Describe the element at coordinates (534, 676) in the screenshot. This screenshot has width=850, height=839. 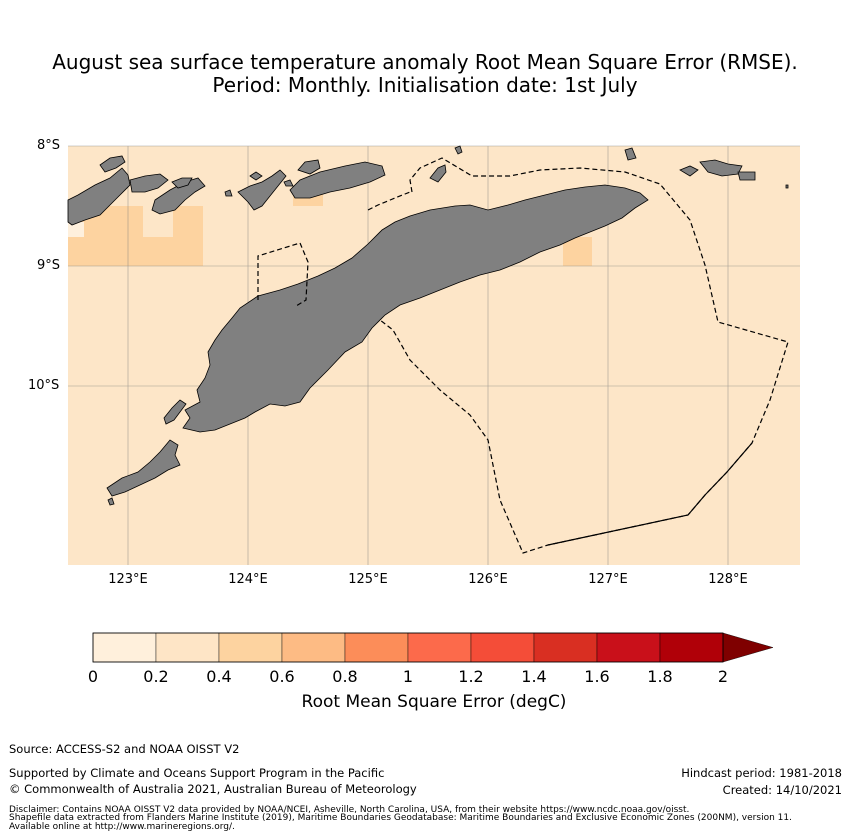
I see `colorbar-tick-label: 1.4` at that location.